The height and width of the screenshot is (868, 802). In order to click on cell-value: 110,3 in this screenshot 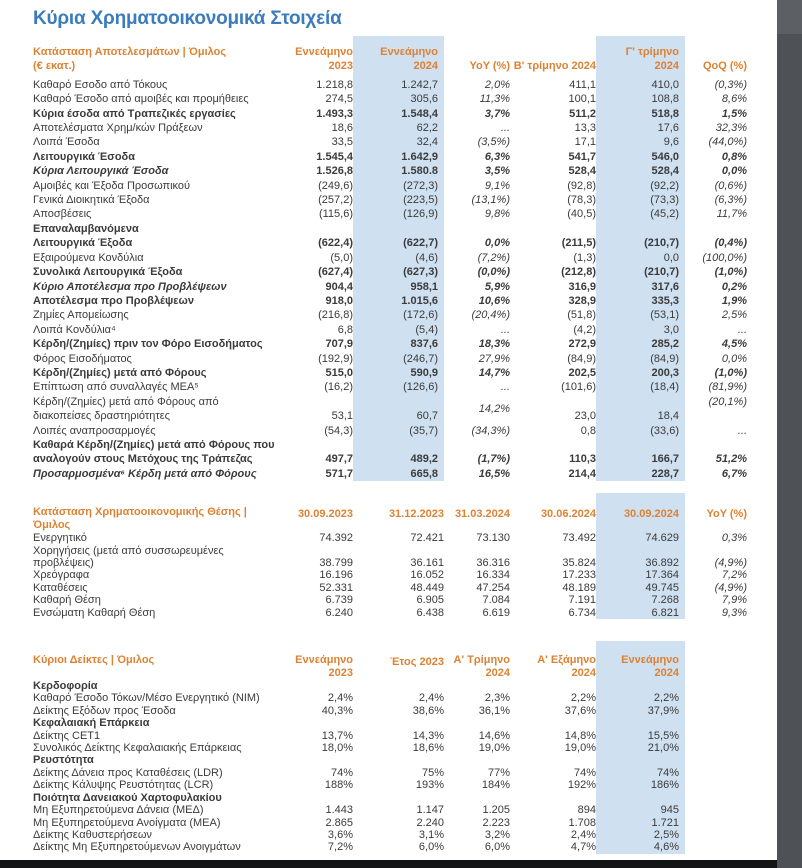, I will do `click(582, 459)`.